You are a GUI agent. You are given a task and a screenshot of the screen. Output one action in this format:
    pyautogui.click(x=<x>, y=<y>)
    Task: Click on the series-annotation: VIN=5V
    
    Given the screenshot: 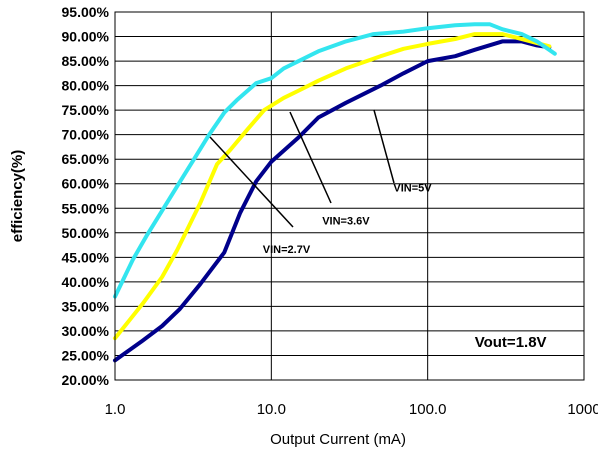 What is the action you would take?
    pyautogui.click(x=412, y=189)
    